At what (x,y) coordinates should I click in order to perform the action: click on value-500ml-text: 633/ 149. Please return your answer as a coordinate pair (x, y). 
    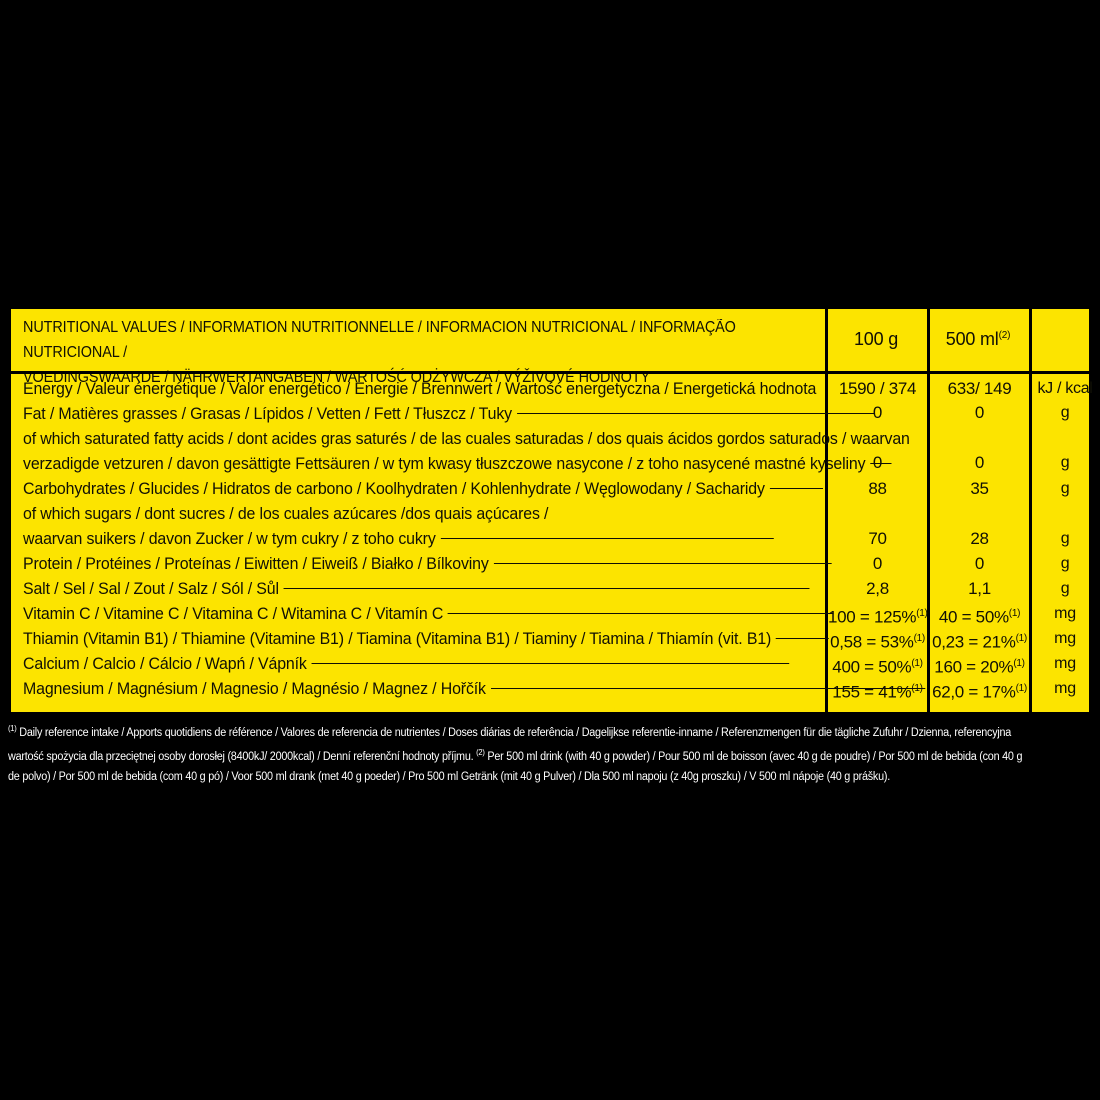
    Looking at the image, I should click on (979, 388).